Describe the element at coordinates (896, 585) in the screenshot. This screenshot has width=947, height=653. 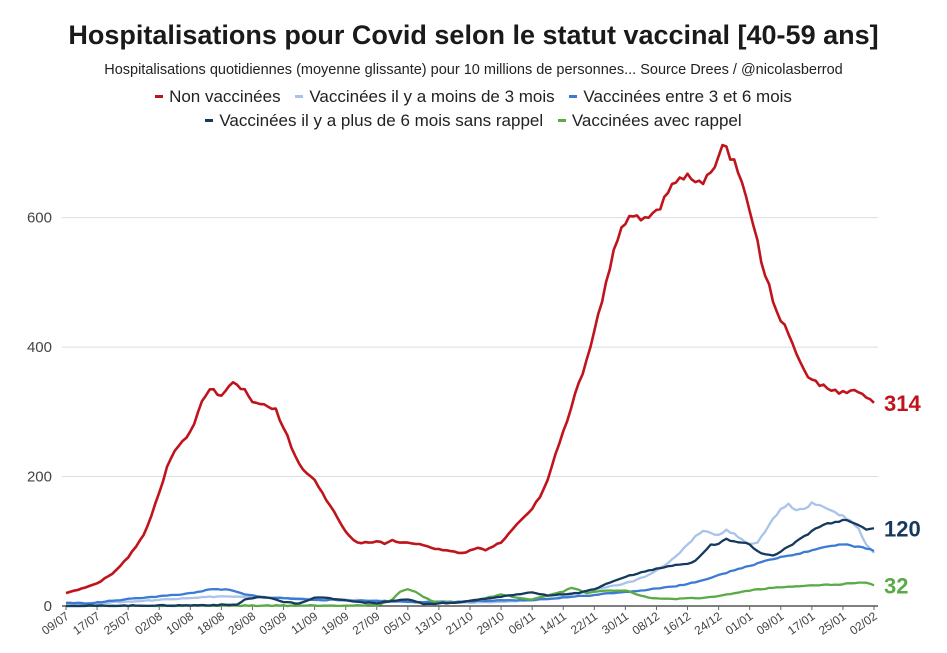
I see `end-label-4: 32` at that location.